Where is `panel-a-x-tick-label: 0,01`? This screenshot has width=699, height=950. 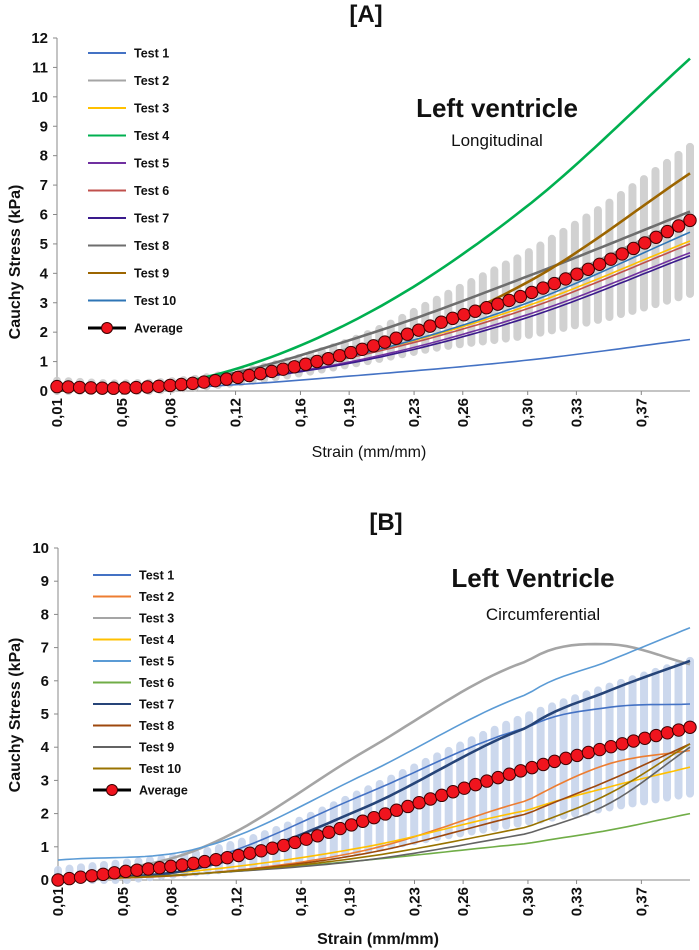
panel-a-x-tick-label: 0,01 is located at coordinates (57, 412).